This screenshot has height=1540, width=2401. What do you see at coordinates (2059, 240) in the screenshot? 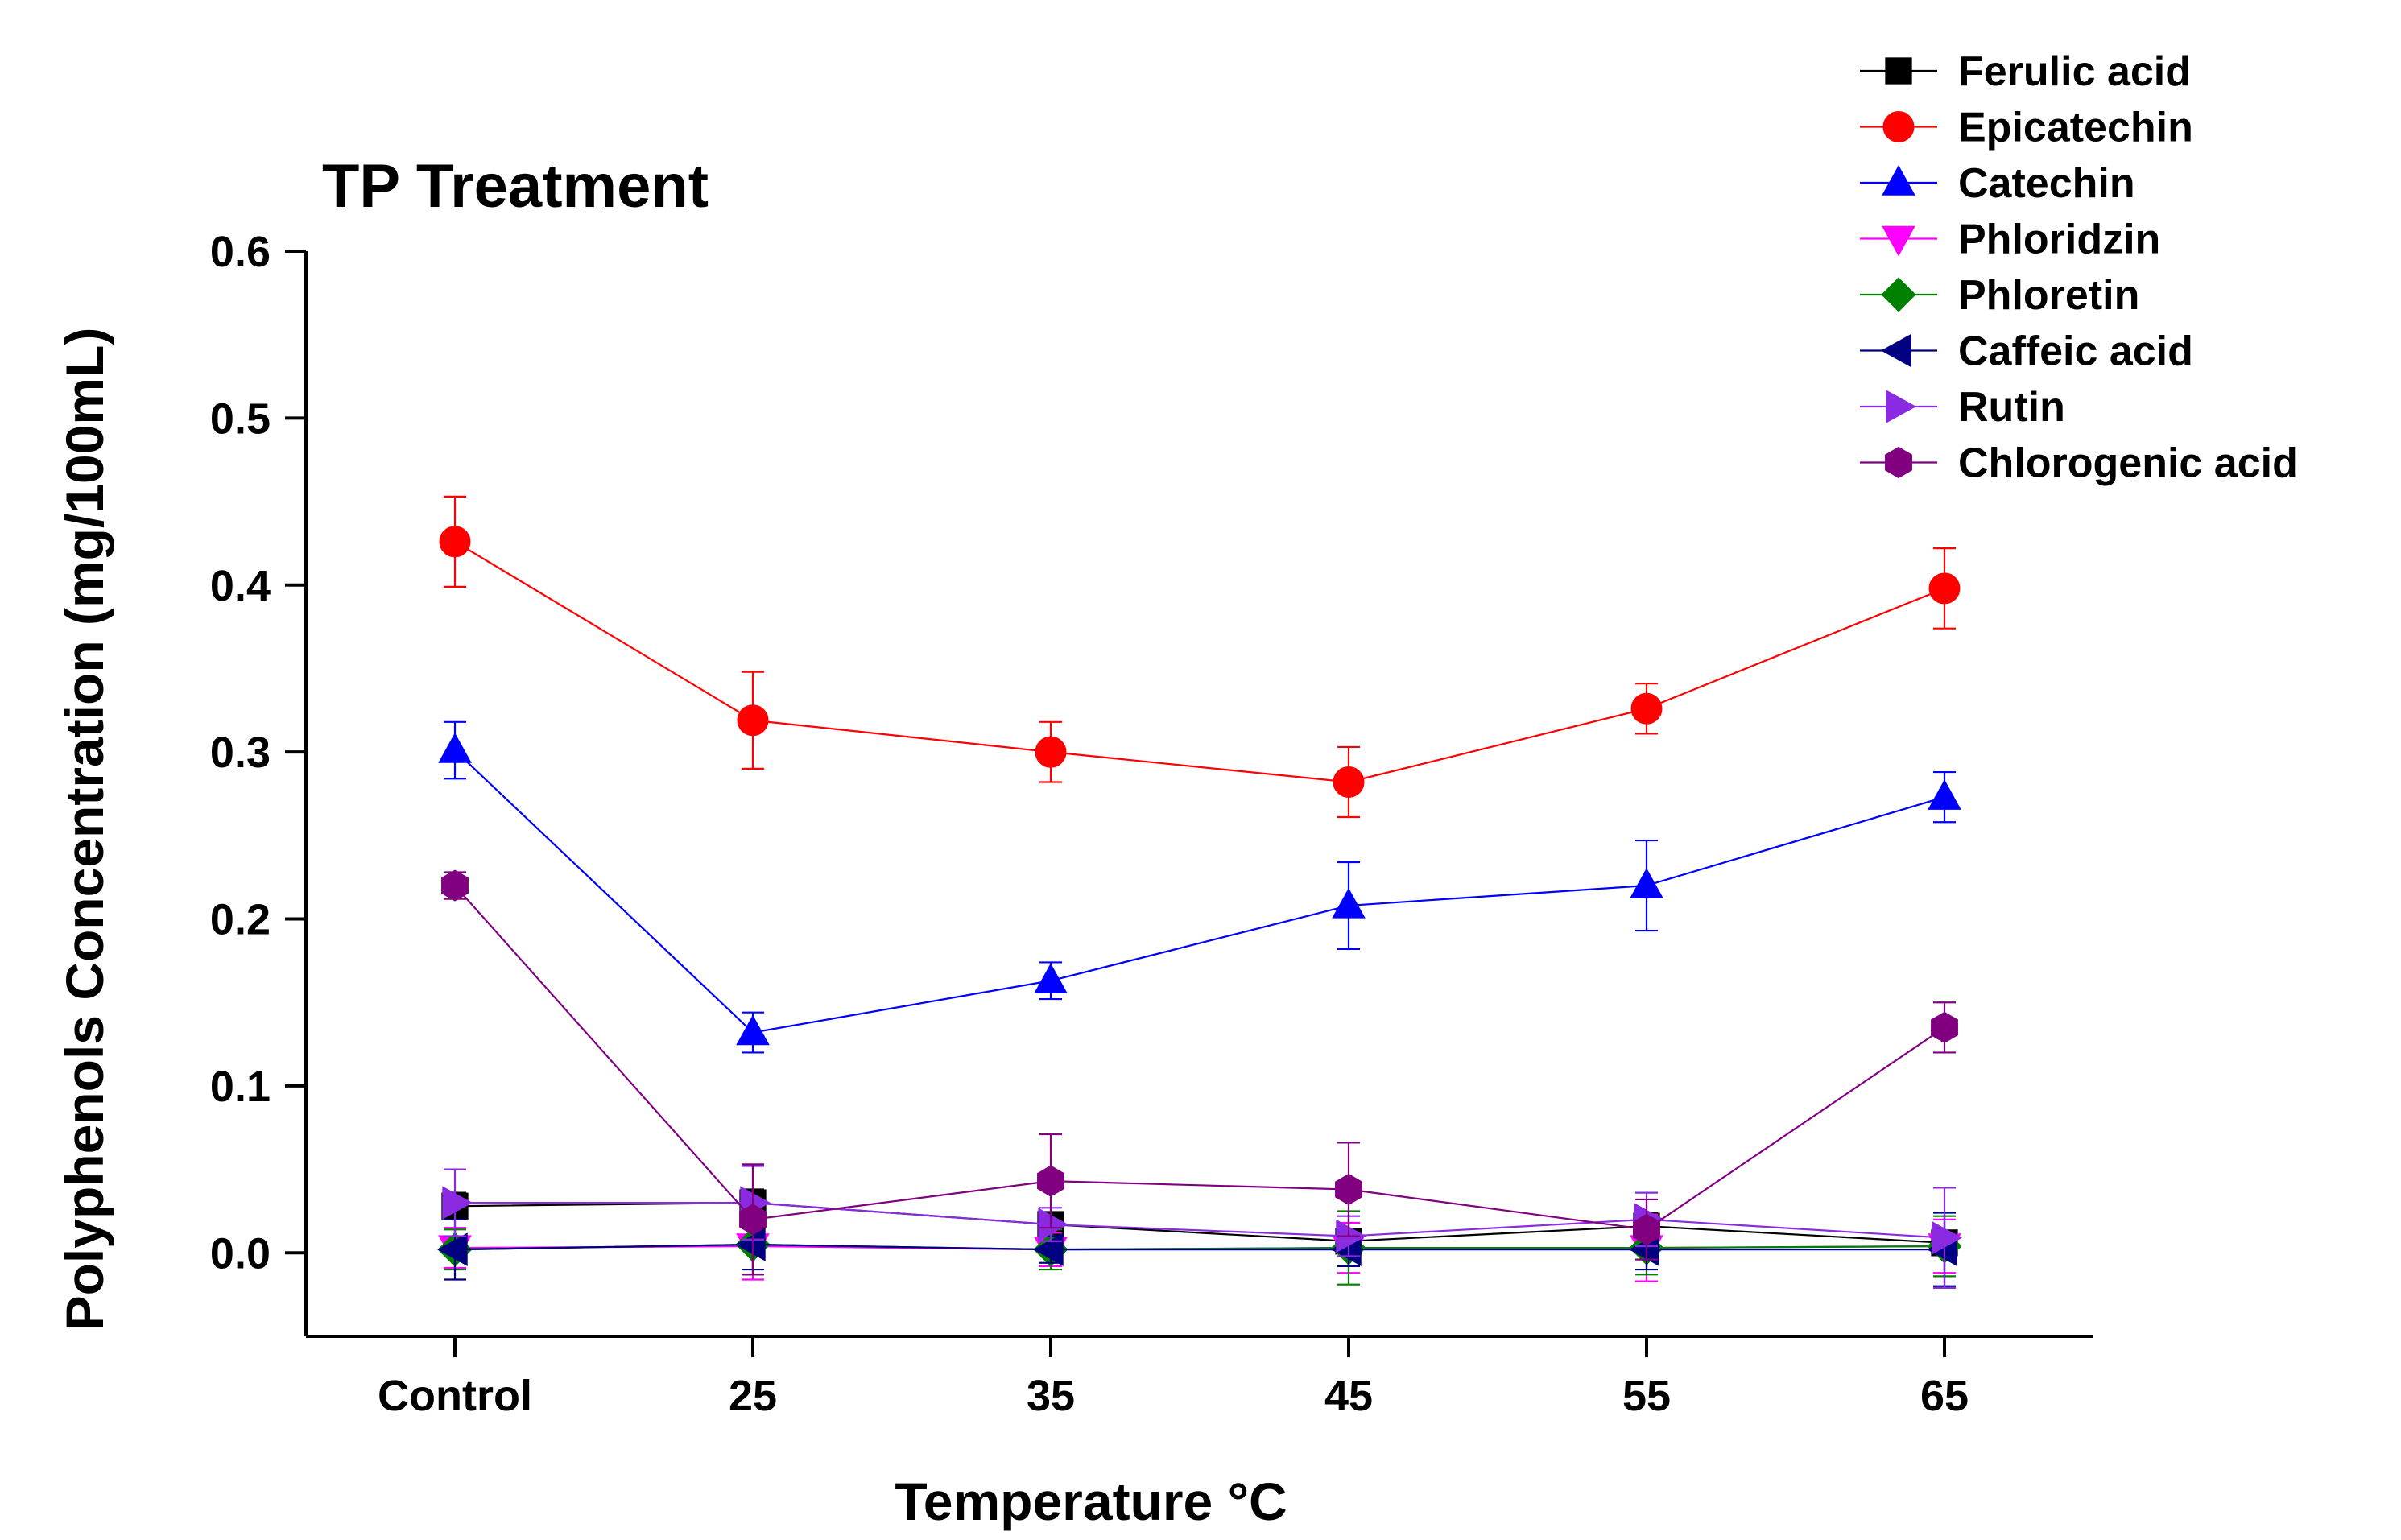
I see `legend-label: Phloridzin` at bounding box center [2059, 240].